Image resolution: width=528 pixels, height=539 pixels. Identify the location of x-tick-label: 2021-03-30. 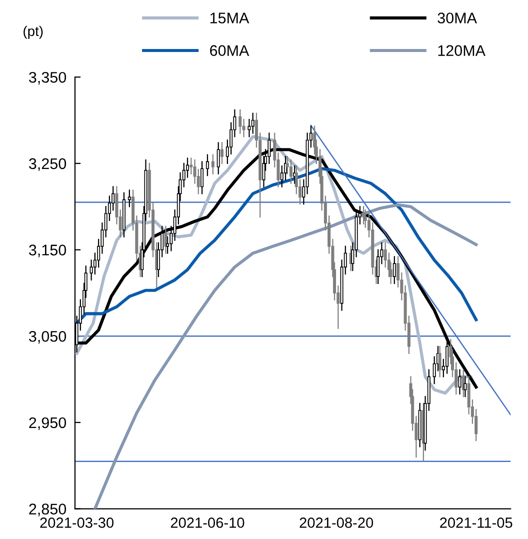
(77, 523).